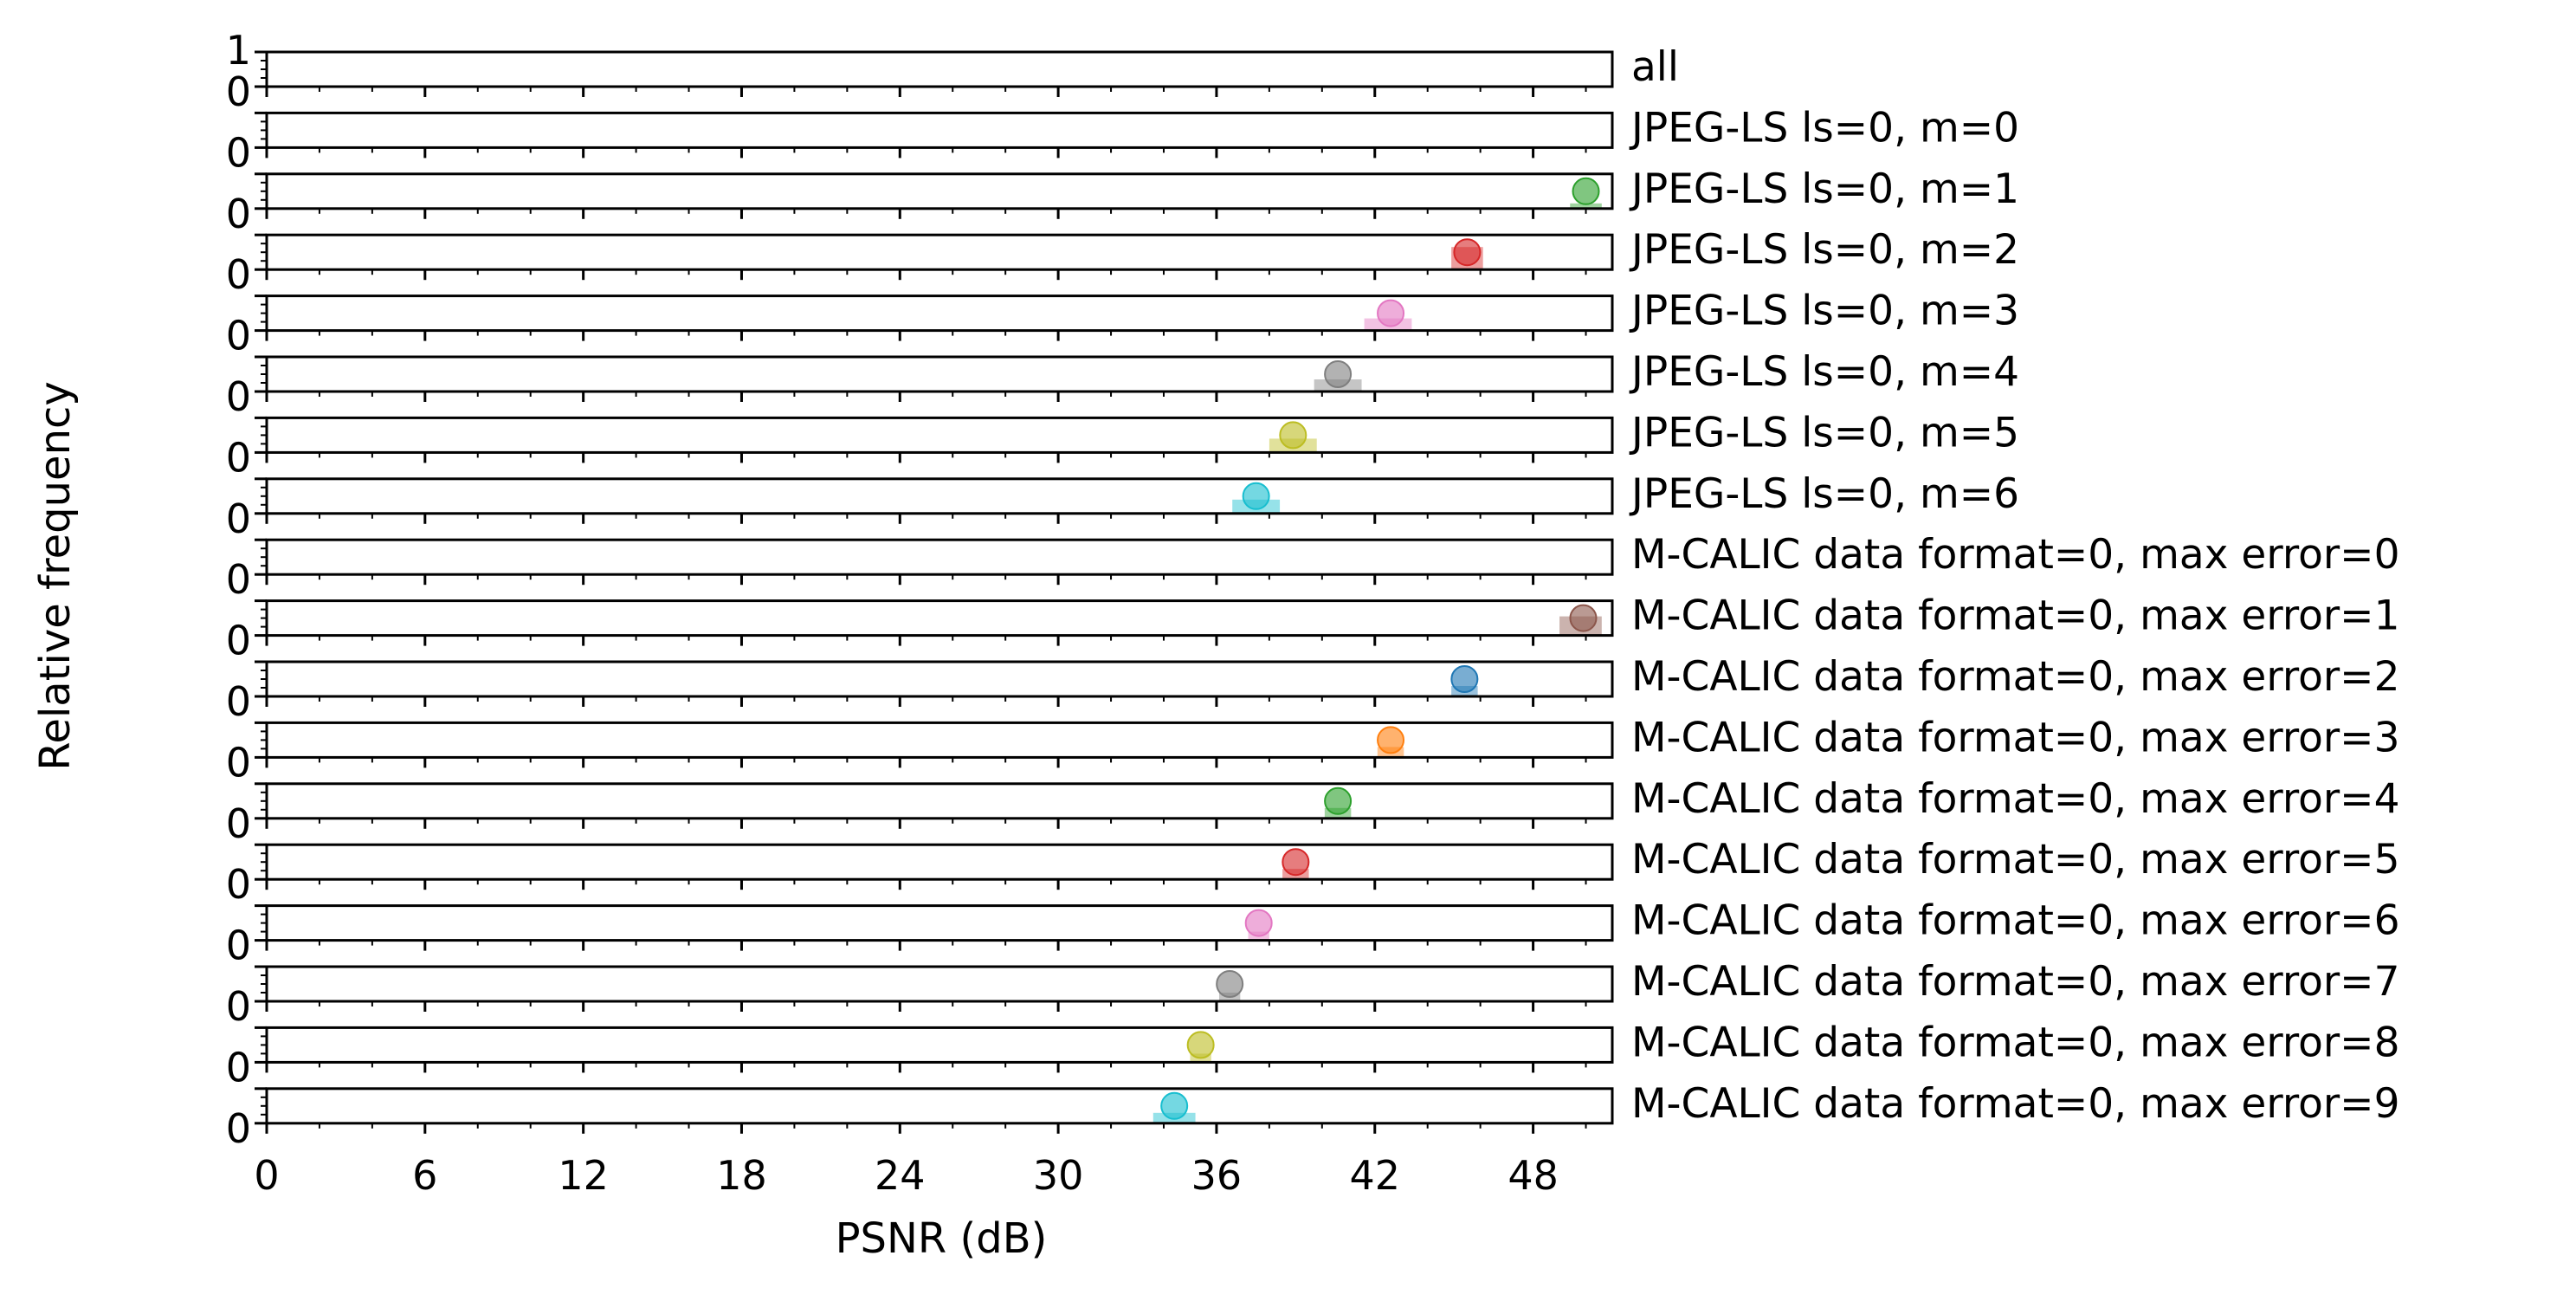  I want to click on panel: 0 M-CALIC data format=0, max error=5, so click(1313, 872).